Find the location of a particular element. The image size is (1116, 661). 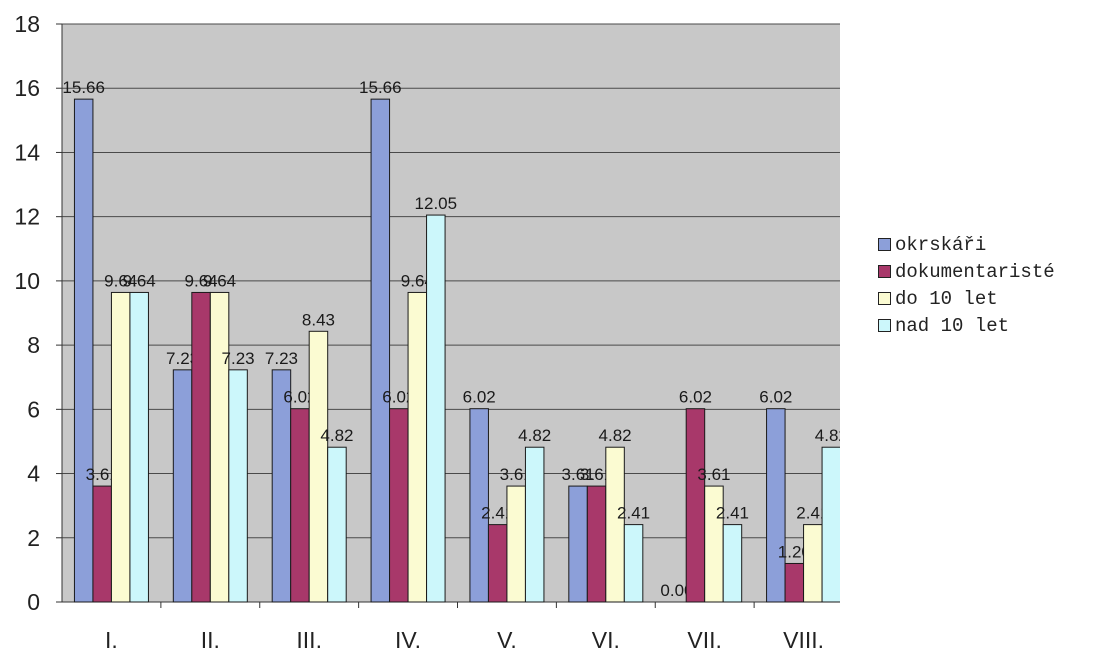

y-tick-label: 16 is located at coordinates (27, 88).